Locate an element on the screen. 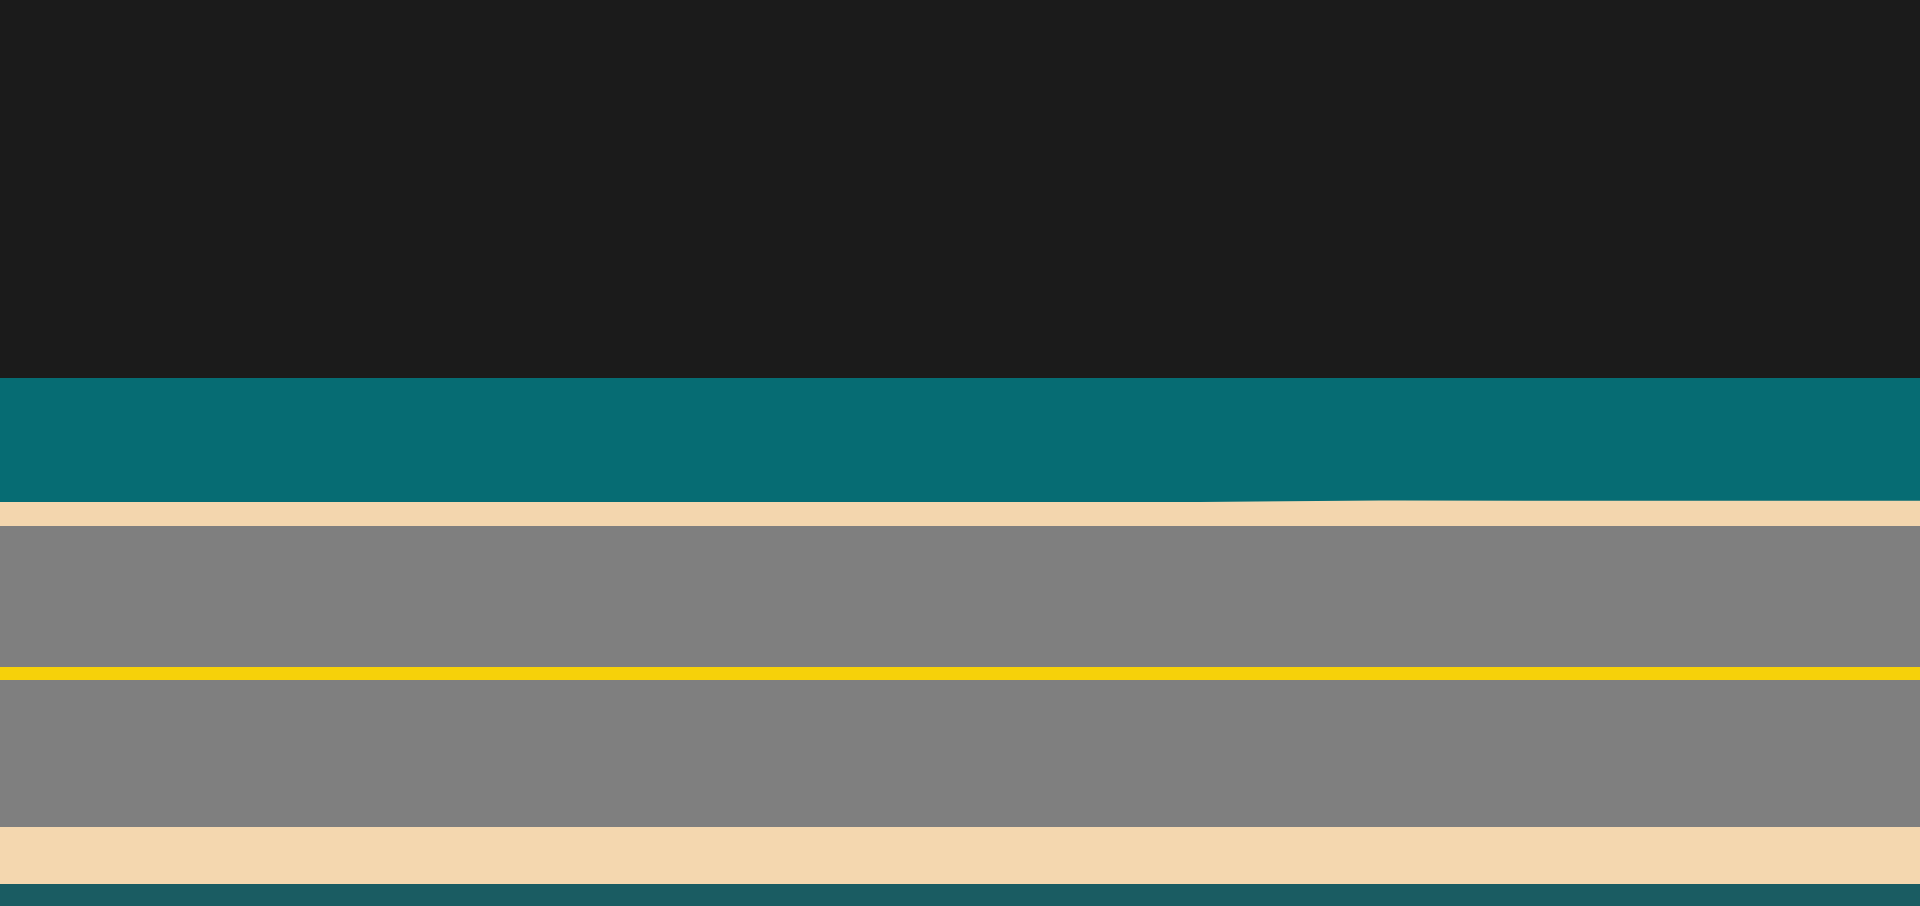  road-center-line is located at coordinates (960, 673).